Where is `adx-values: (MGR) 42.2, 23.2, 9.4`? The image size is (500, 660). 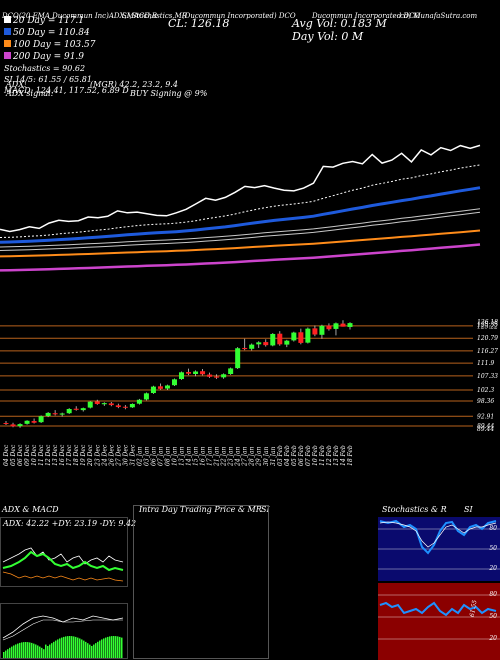
adx-values: (MGR) 42.2, 23.2, 9.4 is located at coordinates (134, 84).